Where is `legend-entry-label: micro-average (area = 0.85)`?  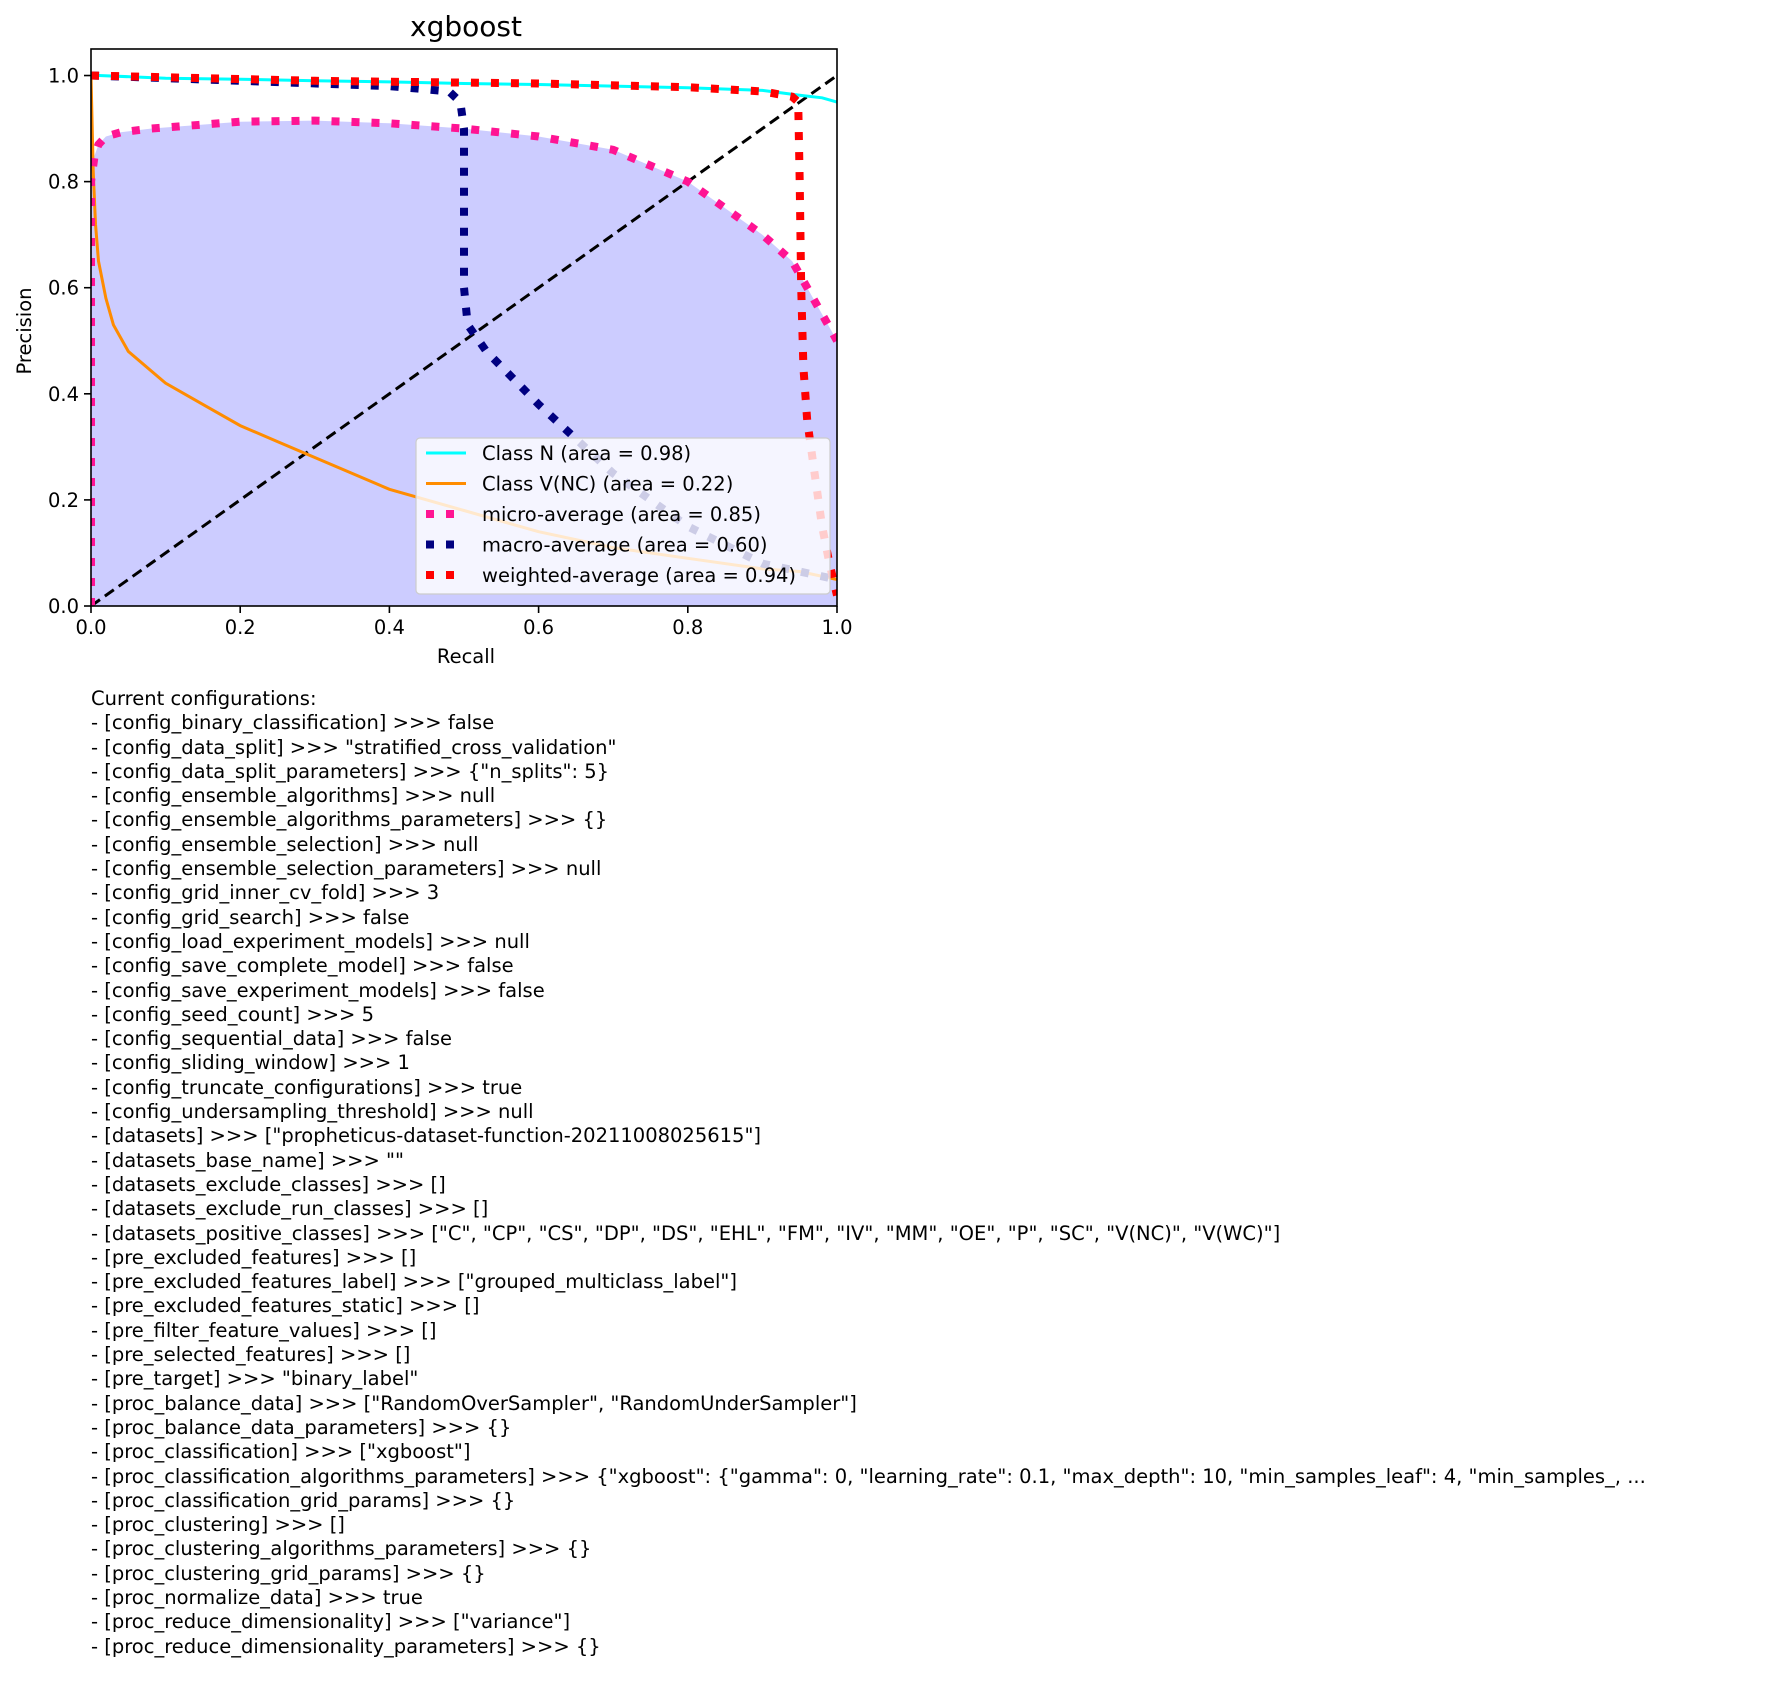 legend-entry-label: micro-average (area = 0.85) is located at coordinates (621, 514).